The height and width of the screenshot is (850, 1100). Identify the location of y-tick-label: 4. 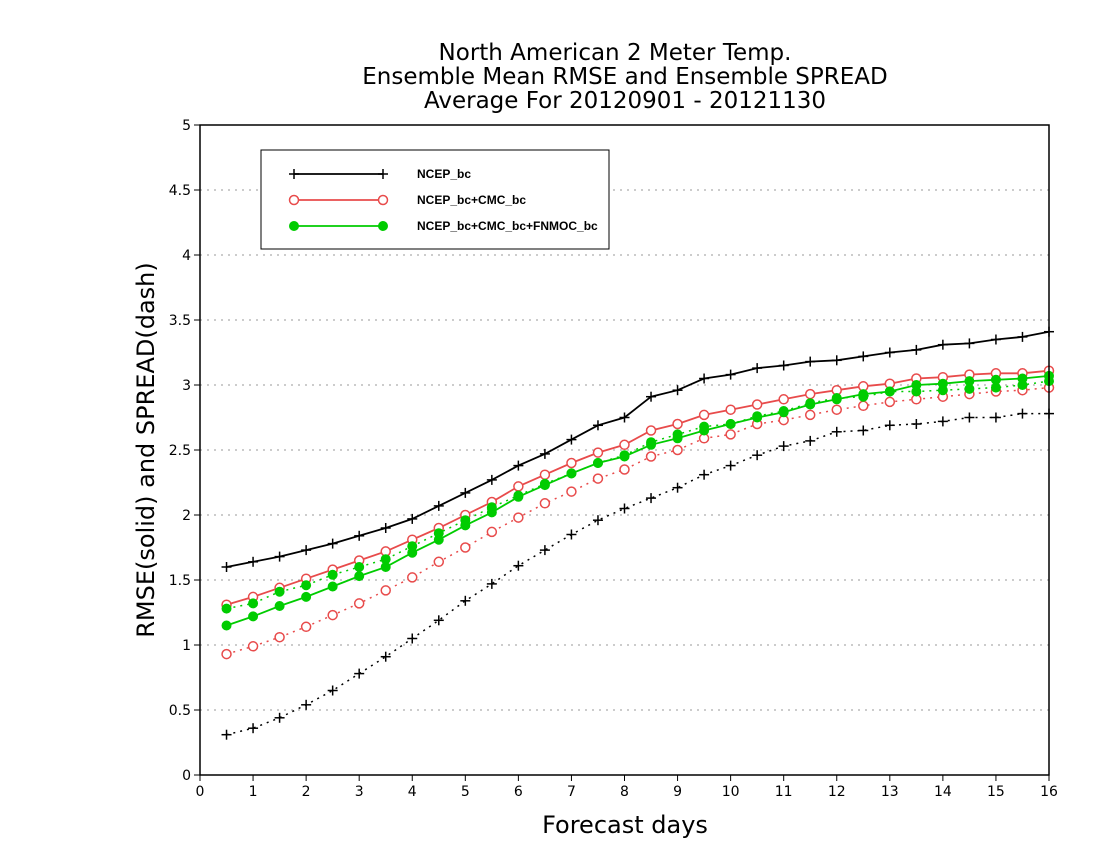
(186, 256).